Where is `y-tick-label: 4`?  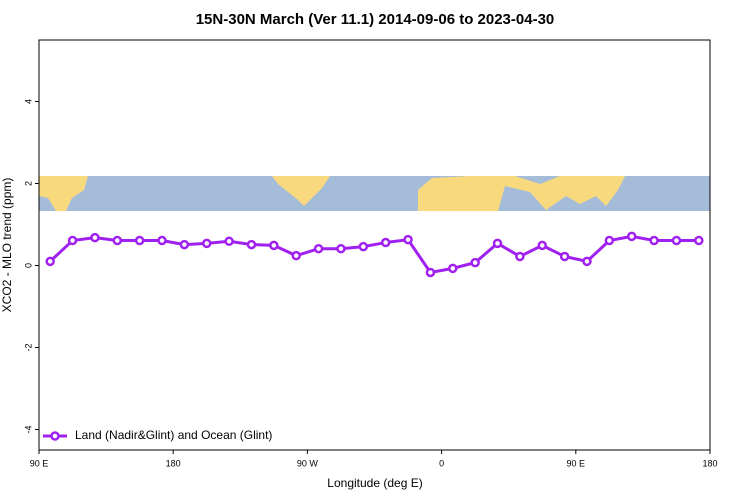
y-tick-label: 4 is located at coordinates (28, 101).